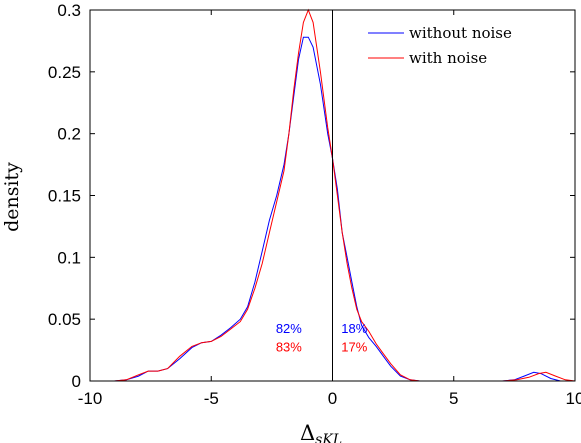 The width and height of the screenshot is (581, 443). Describe the element at coordinates (573, 398) in the screenshot. I see `x-tick-label: 10` at that location.